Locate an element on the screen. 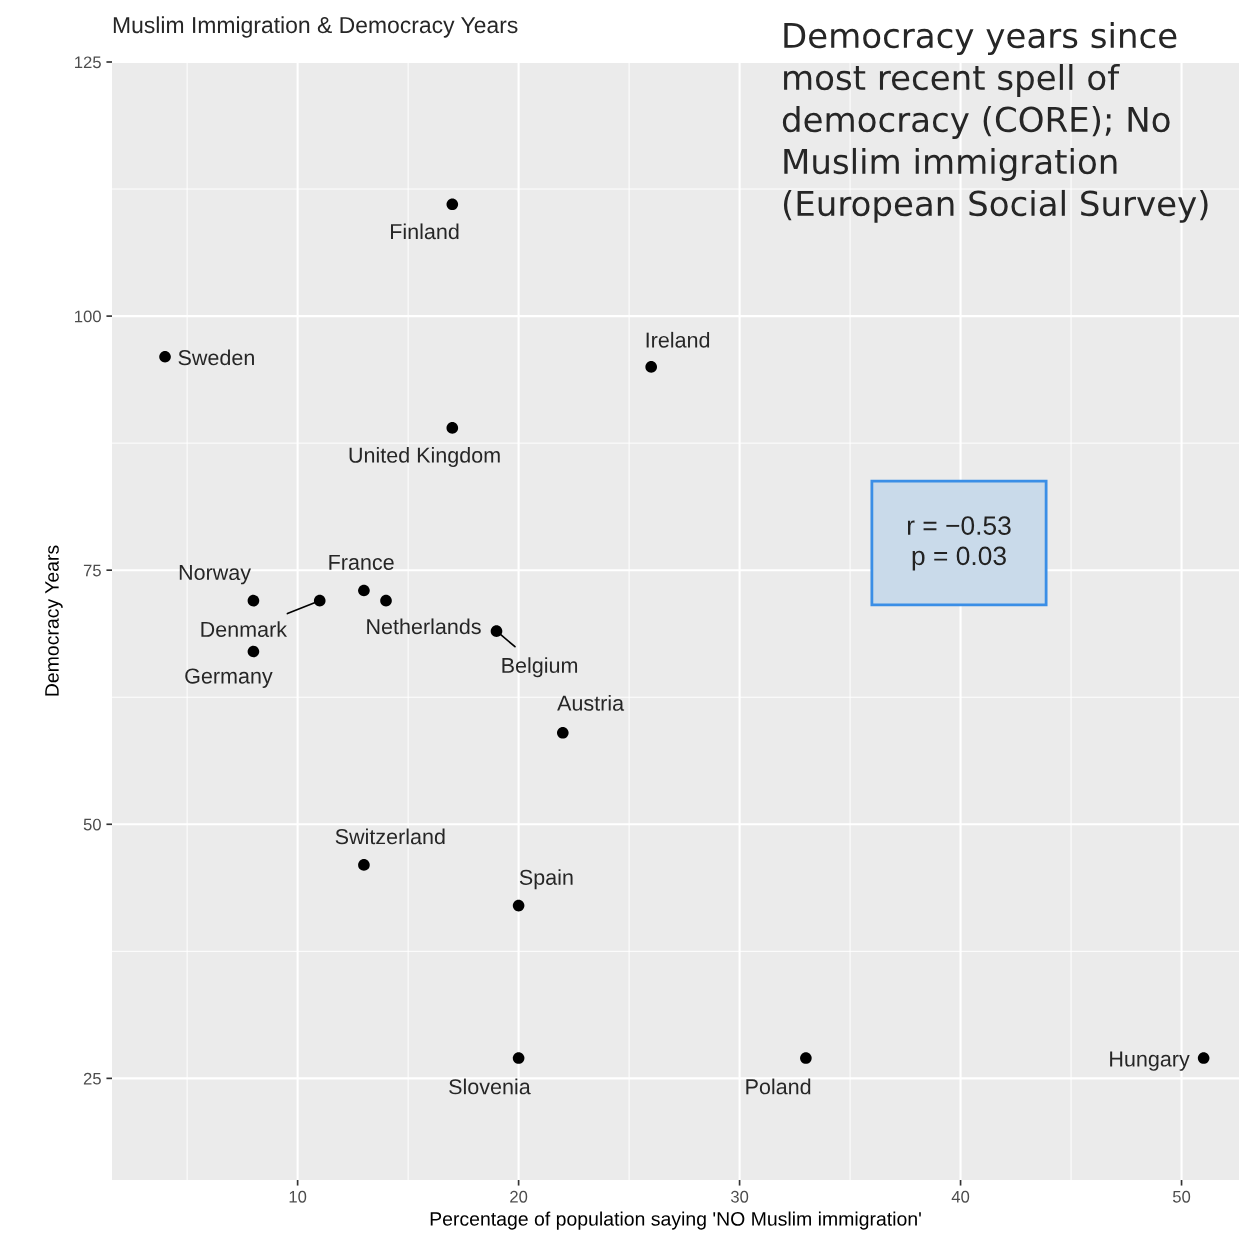 The image size is (1239, 1254). annotation: Netherlands is located at coordinates (424, 626).